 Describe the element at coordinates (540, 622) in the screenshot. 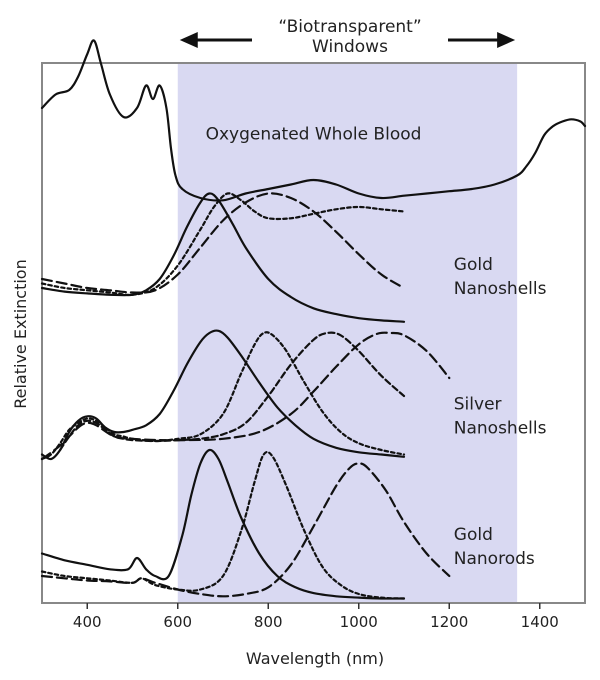

I see `x-tick-label-1400: 1400` at that location.